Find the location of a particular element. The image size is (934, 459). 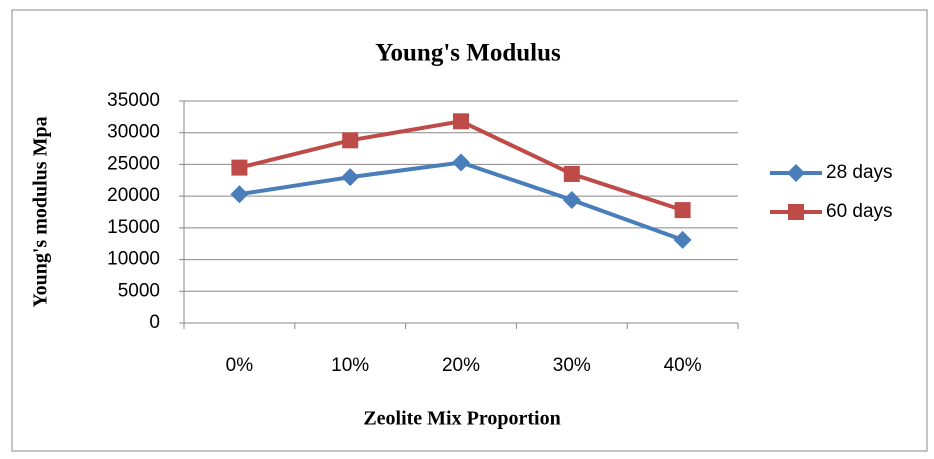

y-axis-label: Young's modulus Mpa is located at coordinates (41, 211).